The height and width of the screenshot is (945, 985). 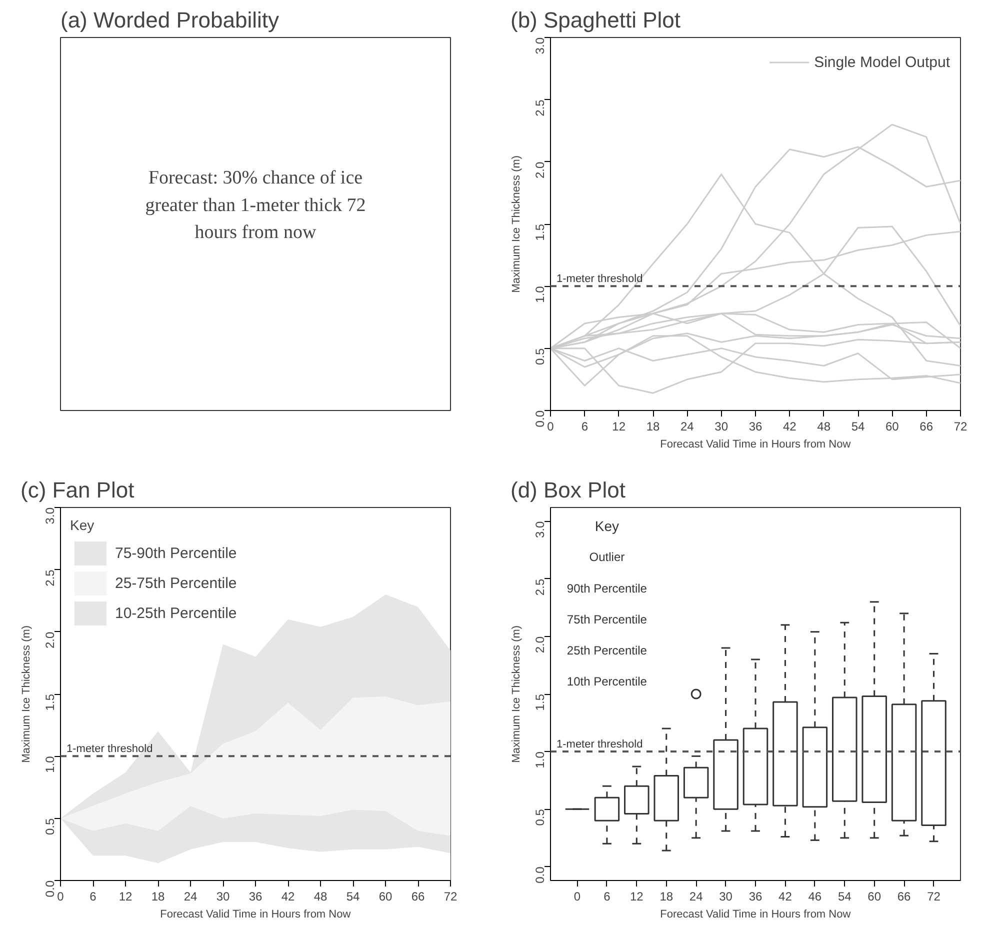 What do you see at coordinates (568, 490) in the screenshot?
I see `chart-title: (d) Box Plot` at bounding box center [568, 490].